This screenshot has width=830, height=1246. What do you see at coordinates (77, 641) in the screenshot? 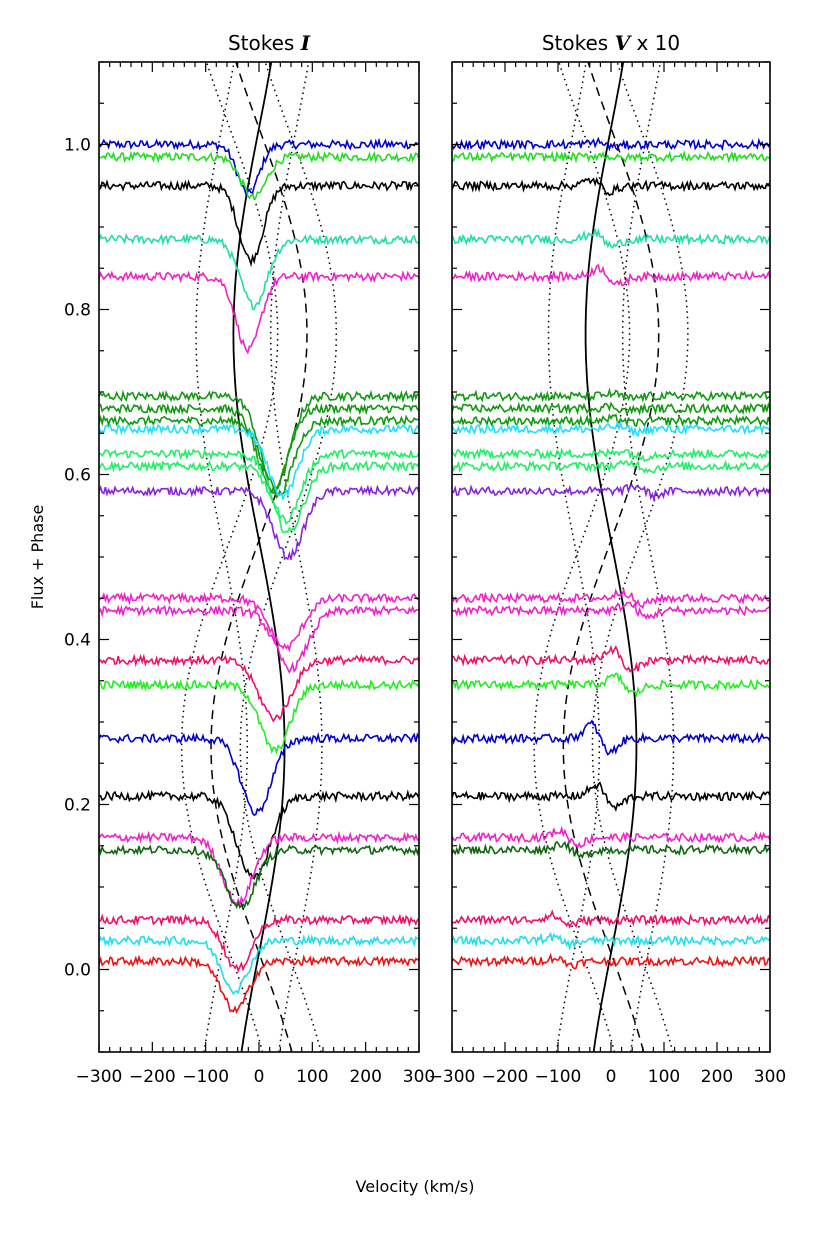
I see `y-tick-label: 0.4` at bounding box center [77, 641].